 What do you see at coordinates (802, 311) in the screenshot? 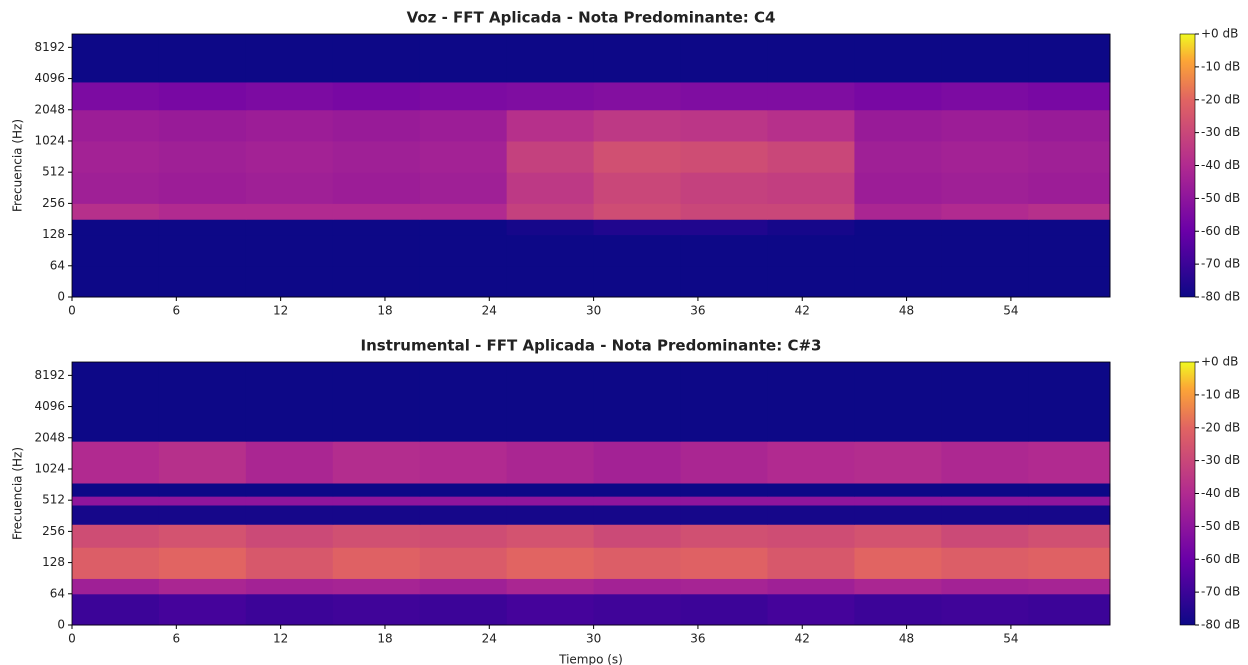
I see `x-tick-label: 42` at bounding box center [802, 311].